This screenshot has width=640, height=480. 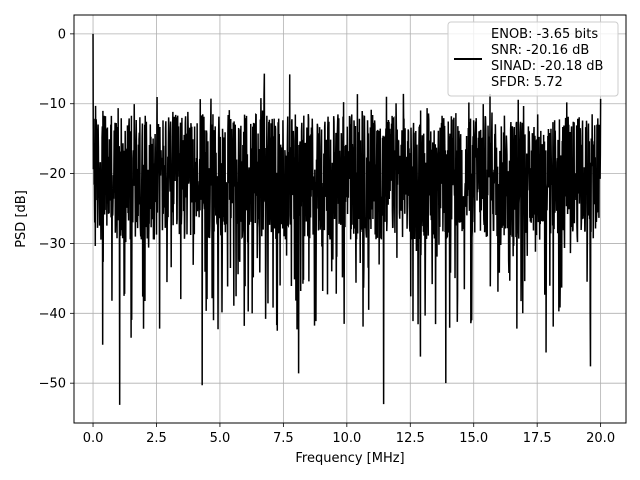 What do you see at coordinates (537, 438) in the screenshot?
I see `x-tick-label: 17.5` at bounding box center [537, 438].